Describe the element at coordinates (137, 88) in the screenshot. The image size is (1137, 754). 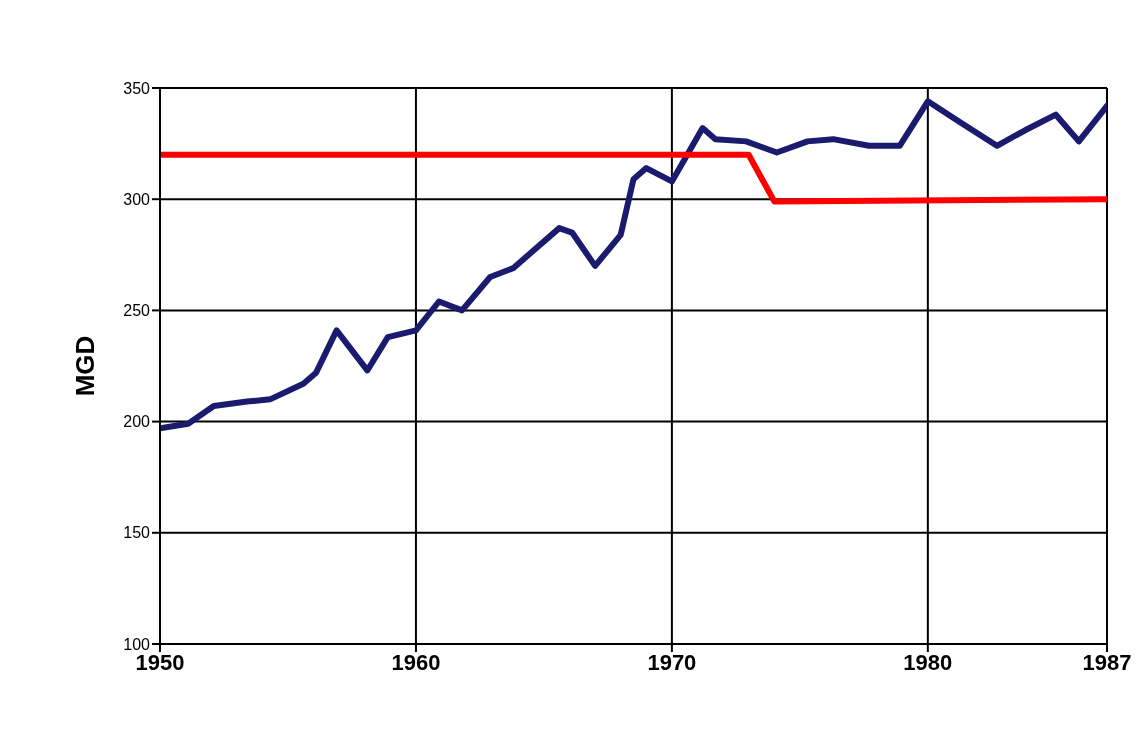
I see `y-tick-label: 350` at that location.